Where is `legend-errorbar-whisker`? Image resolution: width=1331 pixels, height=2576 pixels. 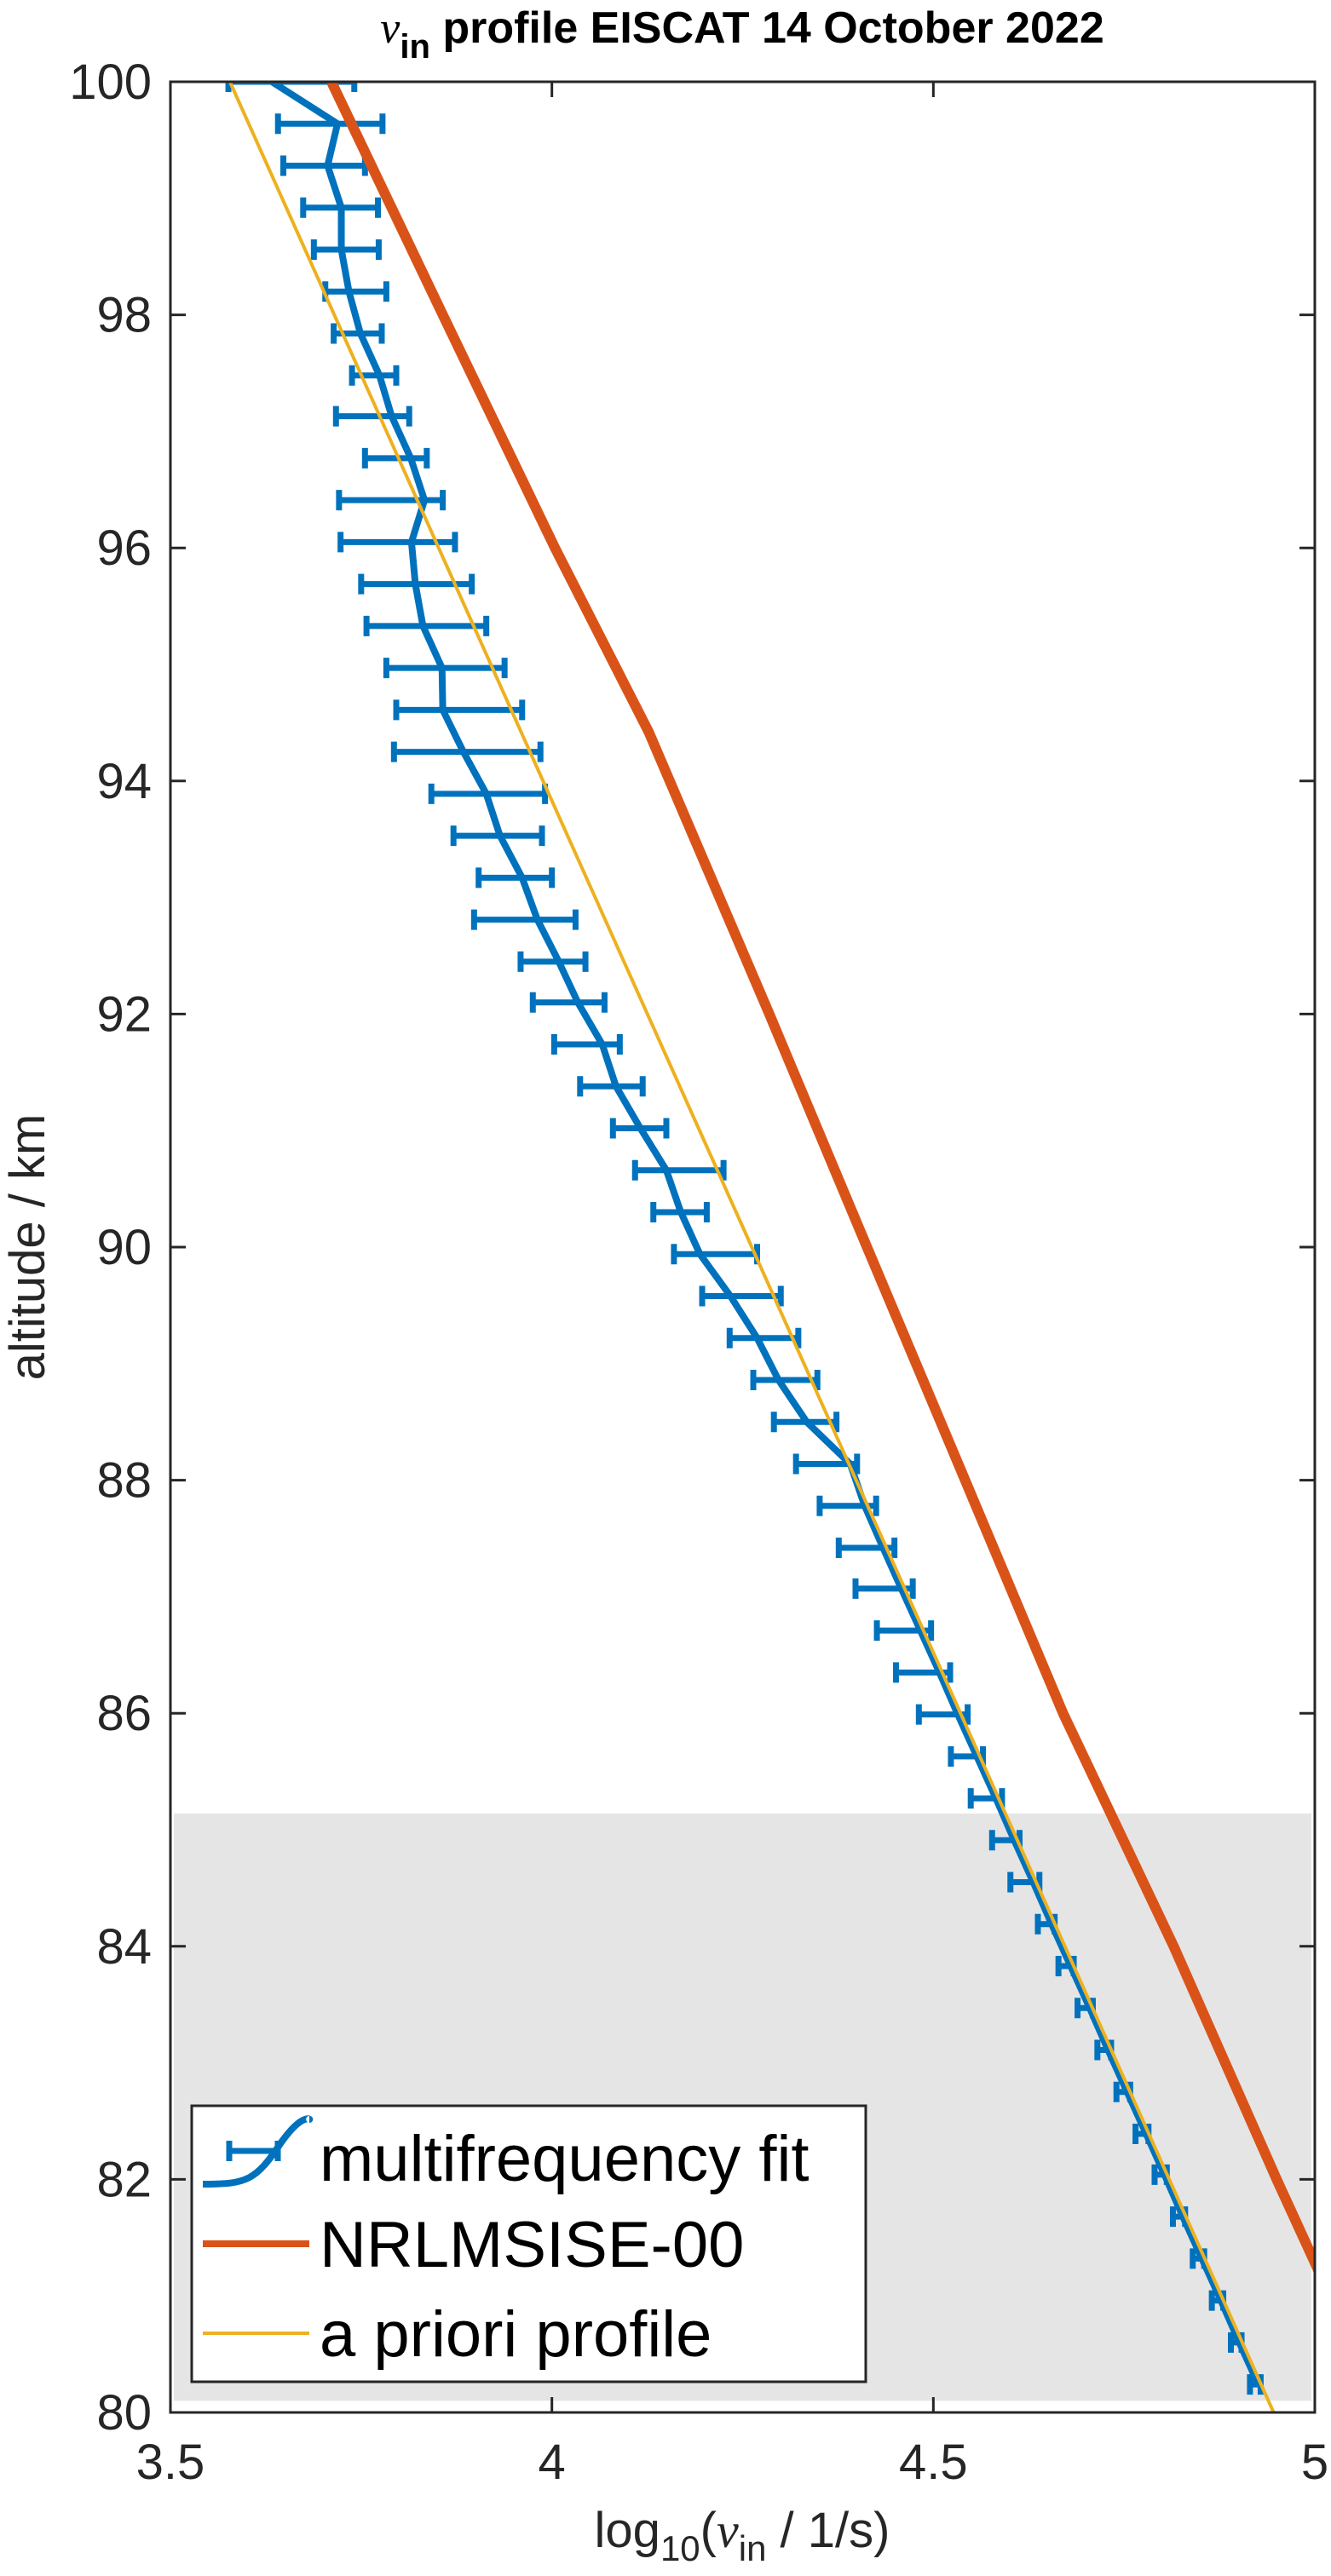
legend-errorbar-whisker is located at coordinates (254, 2151).